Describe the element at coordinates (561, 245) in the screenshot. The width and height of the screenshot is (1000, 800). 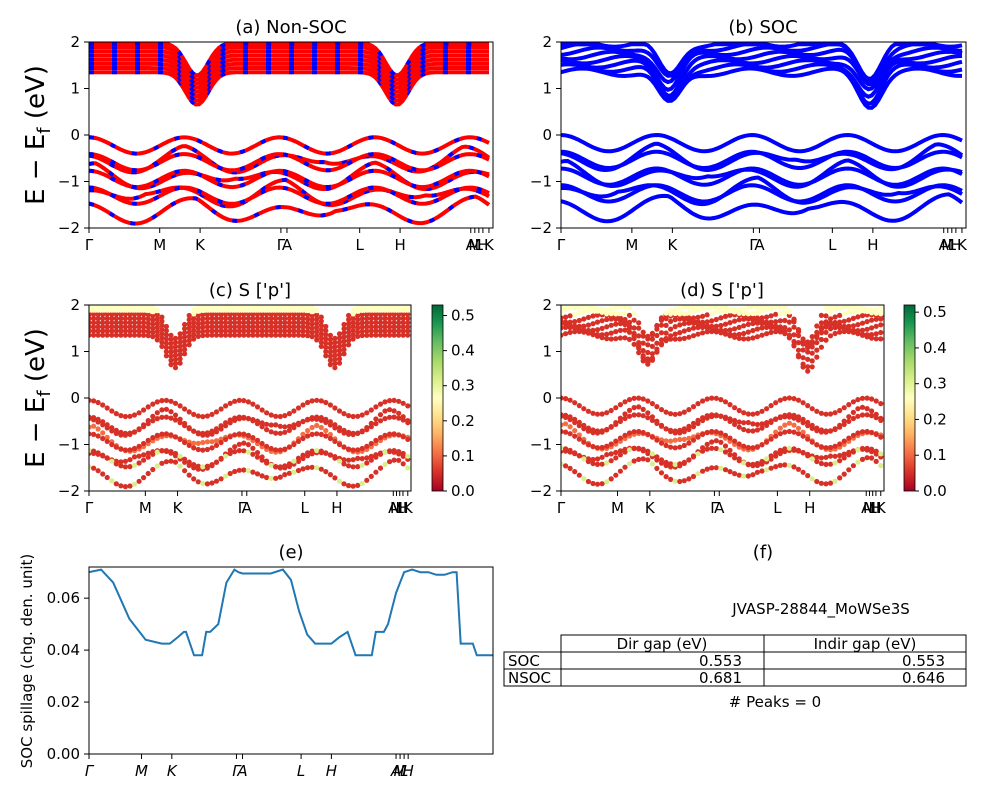
I see `xtick-label: Γ` at that location.